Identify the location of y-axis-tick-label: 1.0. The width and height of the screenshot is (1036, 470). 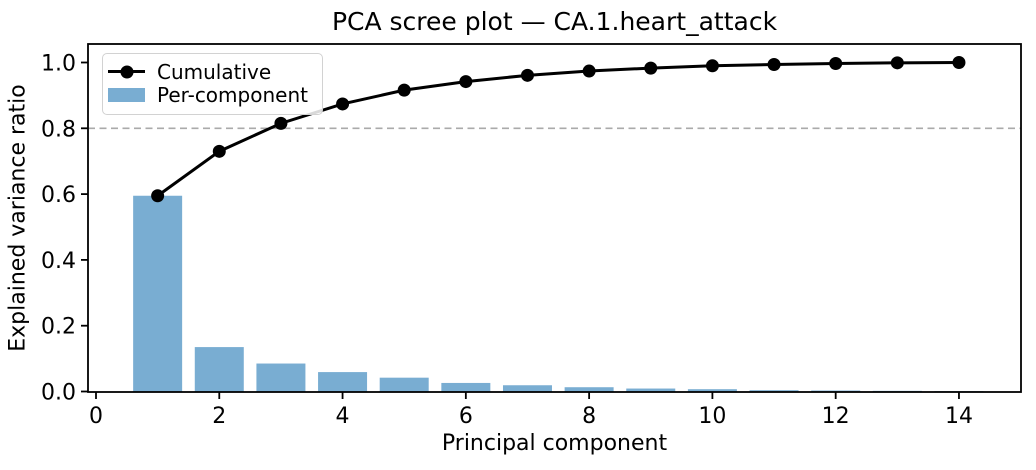
(58, 64).